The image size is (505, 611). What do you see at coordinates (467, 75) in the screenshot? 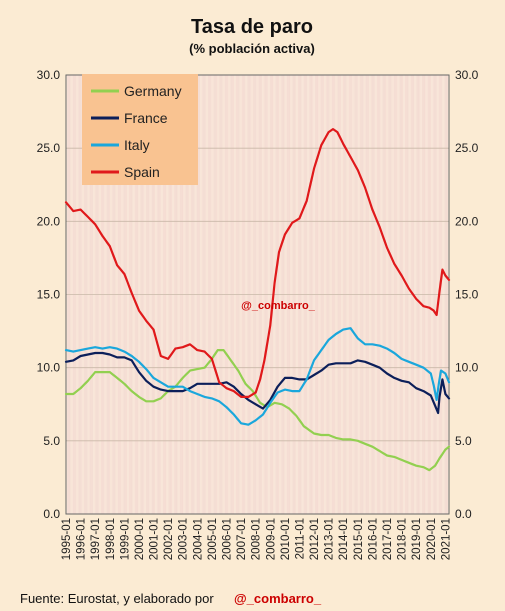
I see `y-tick-label-right: 30.0` at bounding box center [467, 75].